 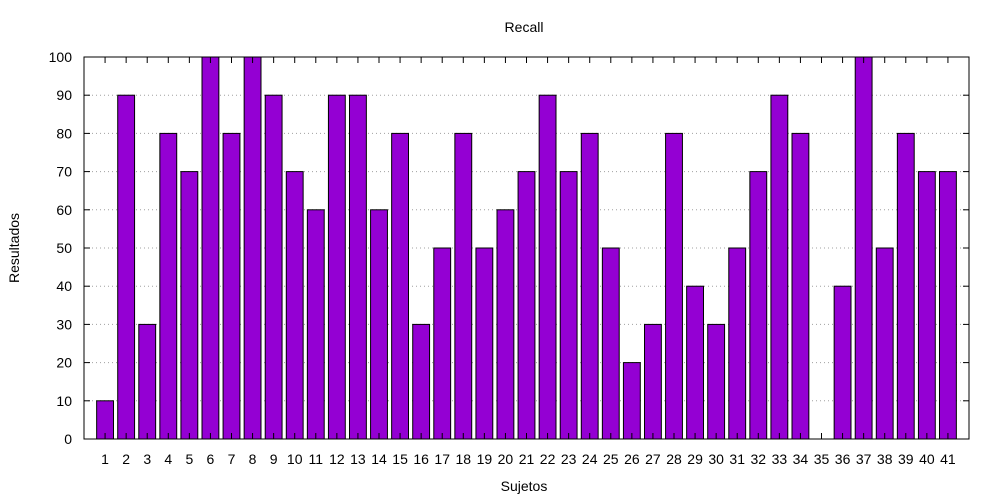 I want to click on y-tick-label: 80, so click(x=64, y=133).